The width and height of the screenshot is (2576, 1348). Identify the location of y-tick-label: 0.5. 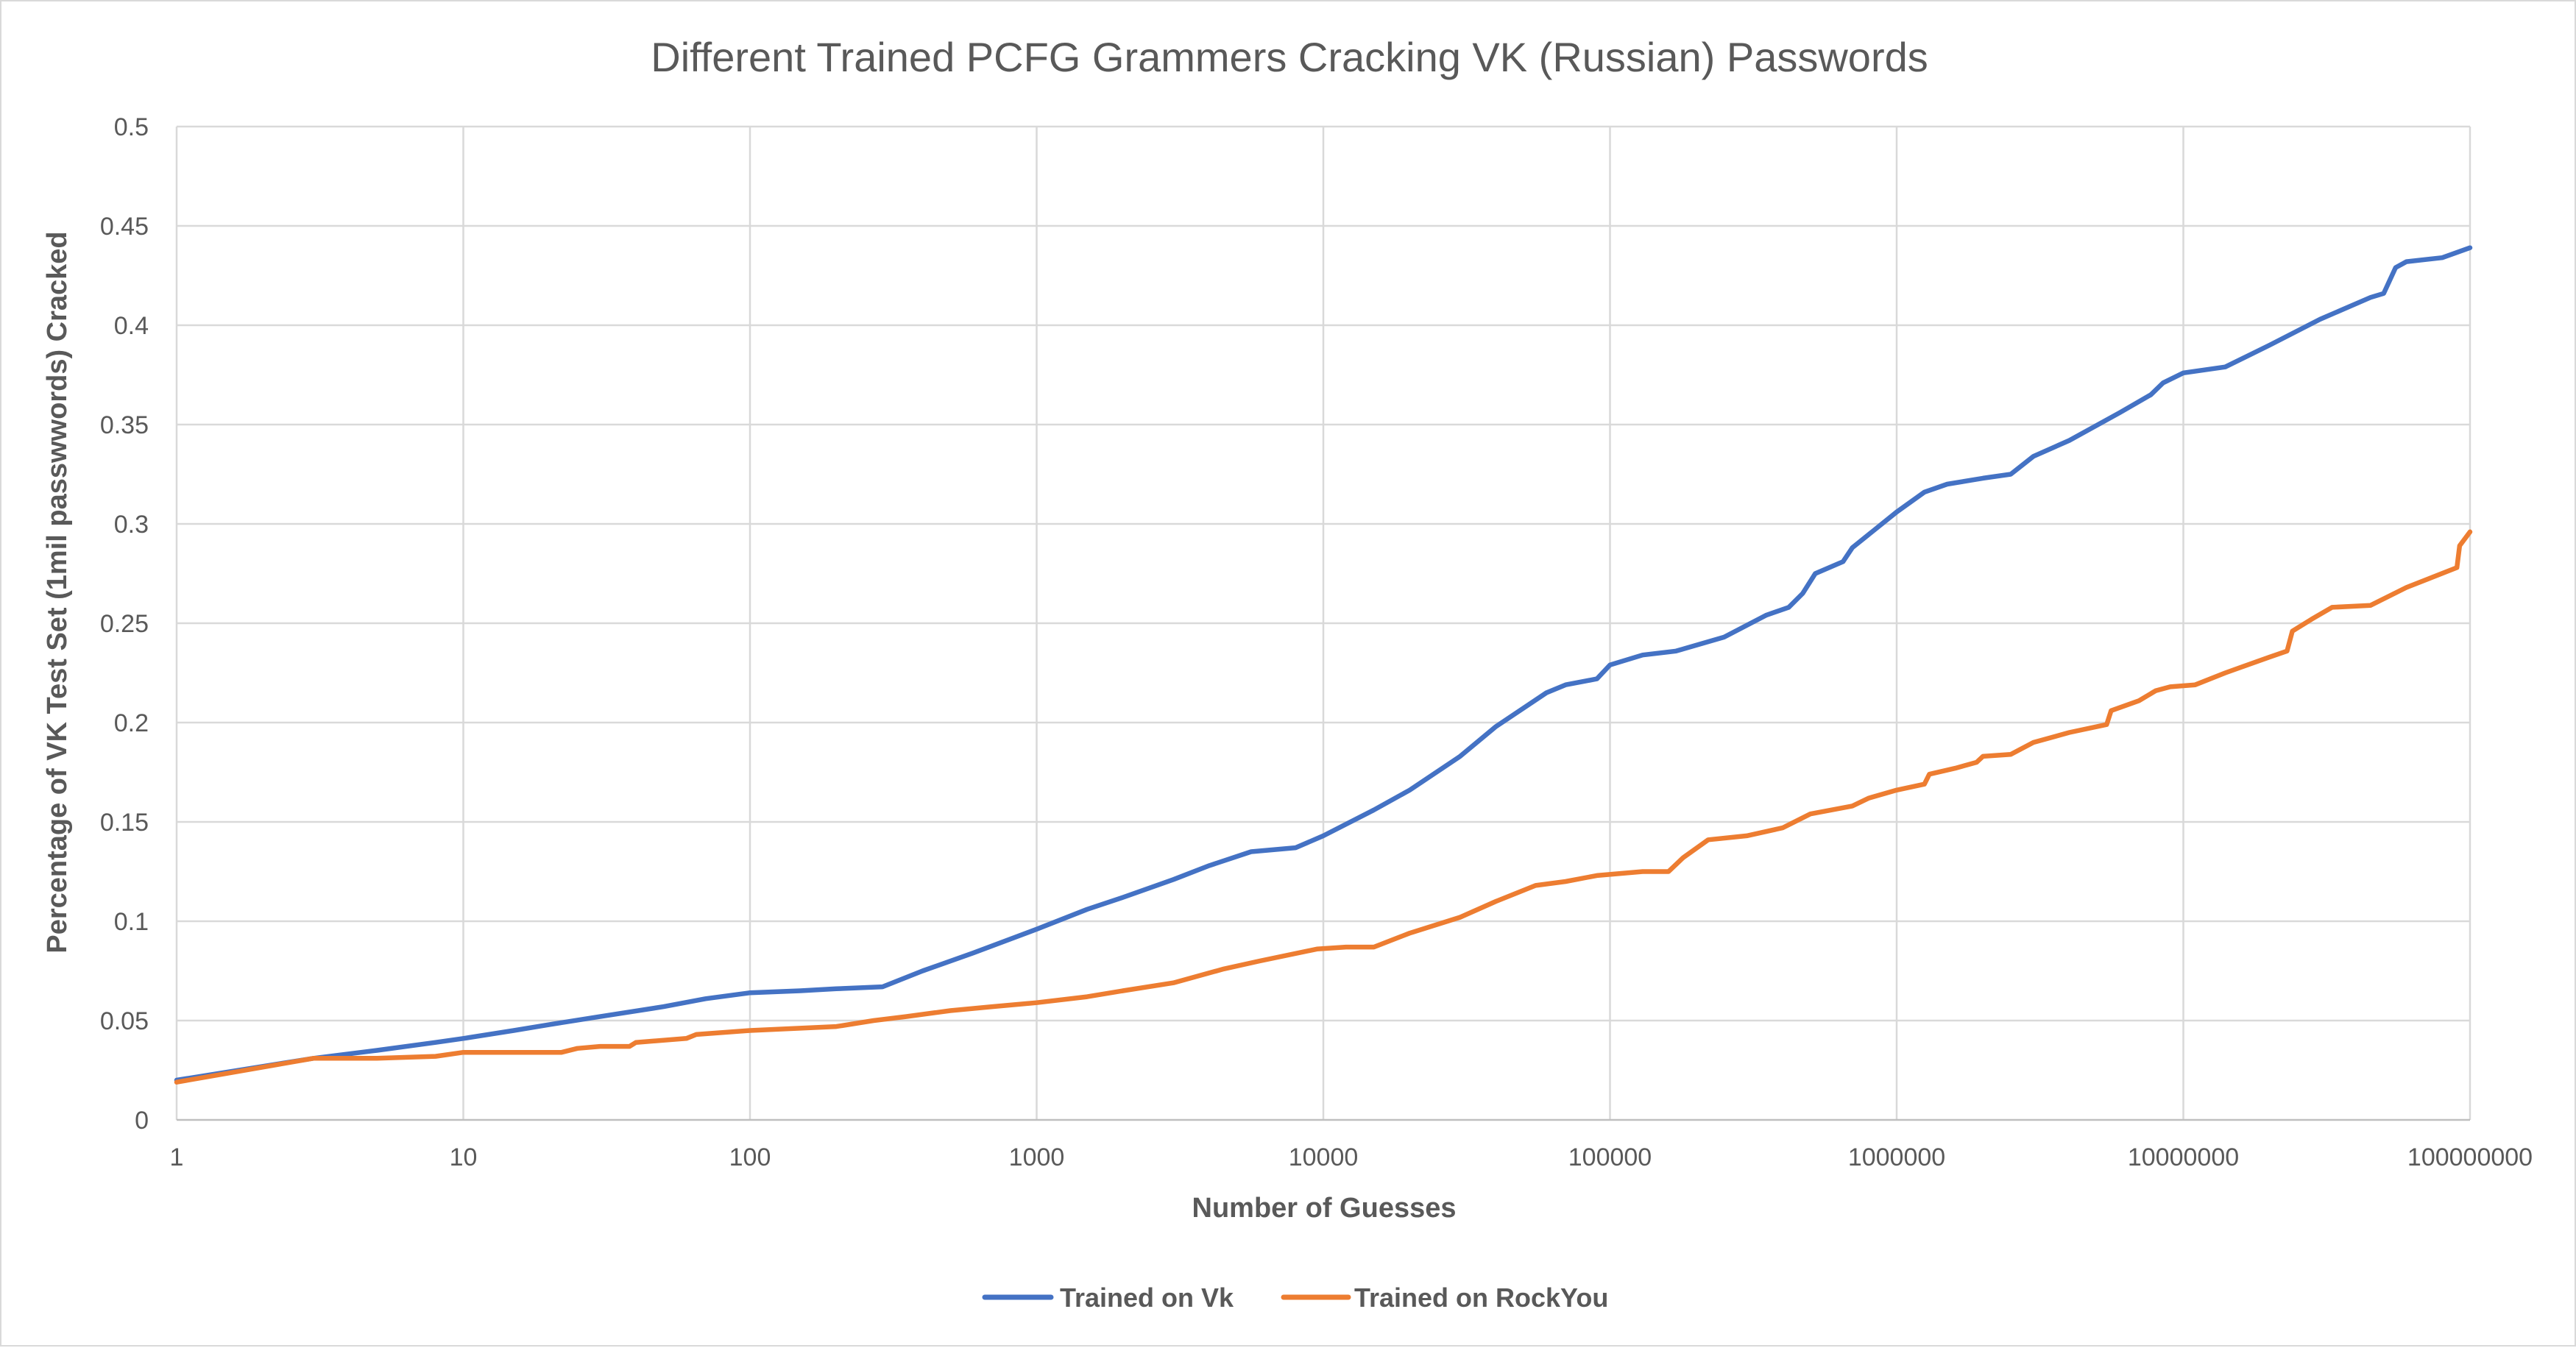
(131, 127).